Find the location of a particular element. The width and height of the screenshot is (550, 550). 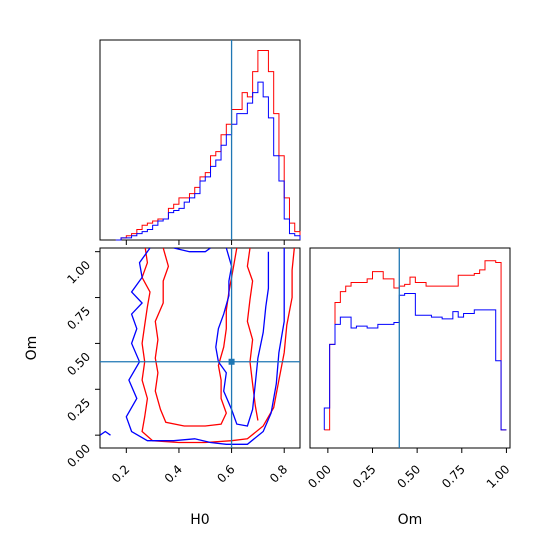

contour-truth-marker is located at coordinates (231, 361).